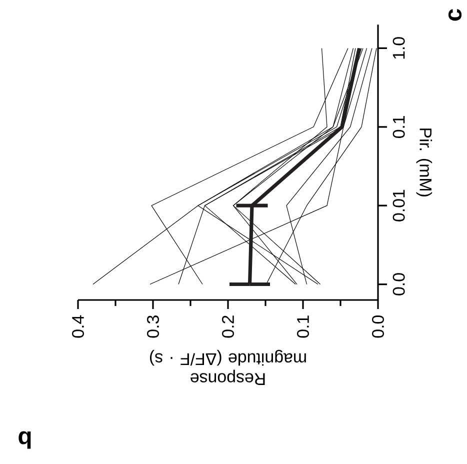 This screenshot has width=467, height=464. Describe the element at coordinates (78, 326) in the screenshot. I see `x-tick-label: 0.4` at that location.